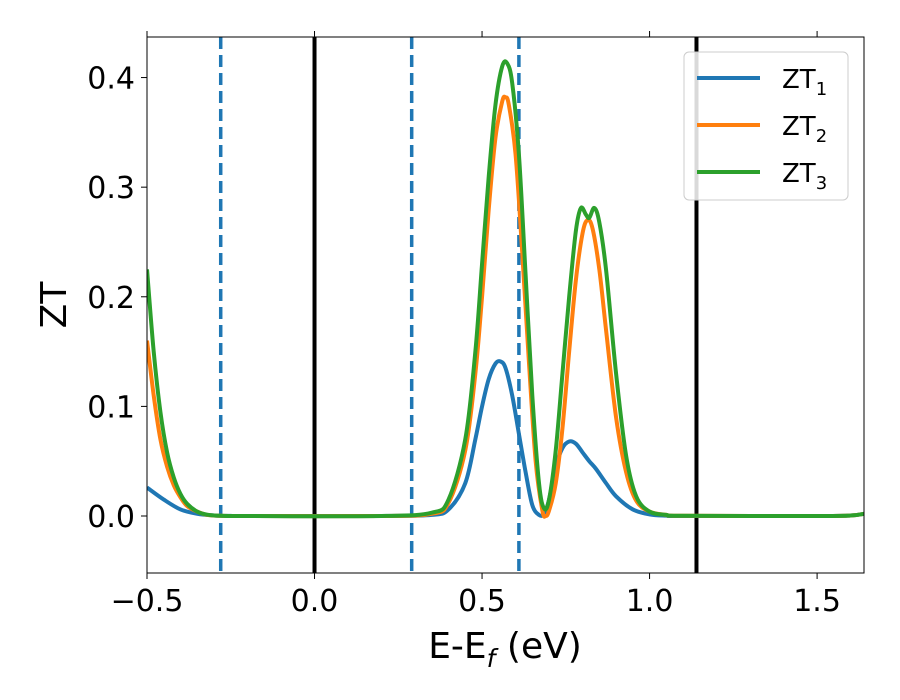 The height and width of the screenshot is (700, 900). What do you see at coordinates (804, 82) in the screenshot?
I see `legend-label-zt1: ZT1` at bounding box center [804, 82].